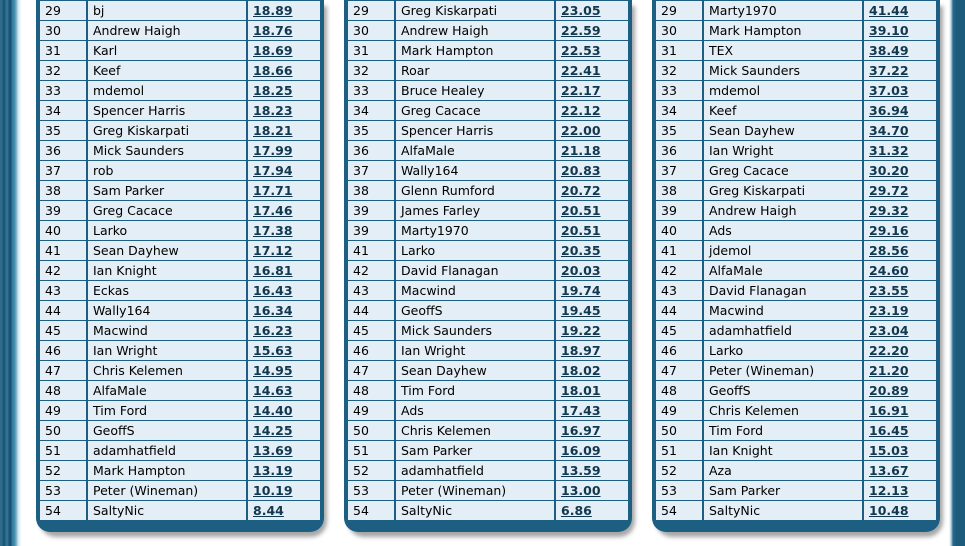 The width and height of the screenshot is (965, 546). I want to click on table-row: 50 Chris Kelemen 16.97, so click(488, 430).